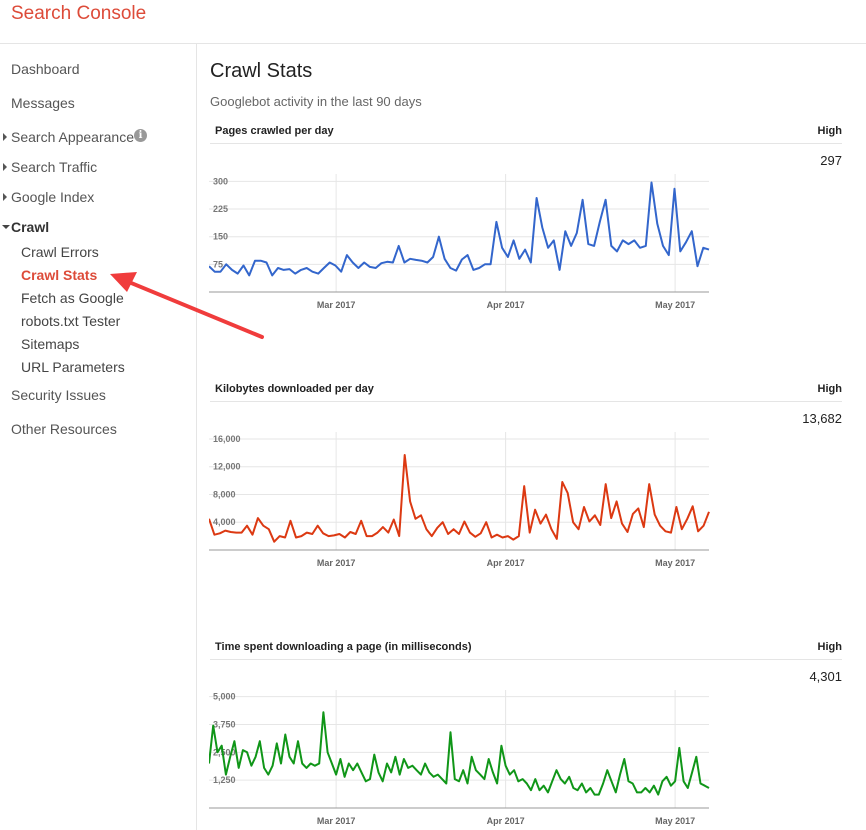 This screenshot has width=866, height=830. What do you see at coordinates (316, 101) in the screenshot?
I see `page-subtitle: Googlebot activity in the last 90 days` at bounding box center [316, 101].